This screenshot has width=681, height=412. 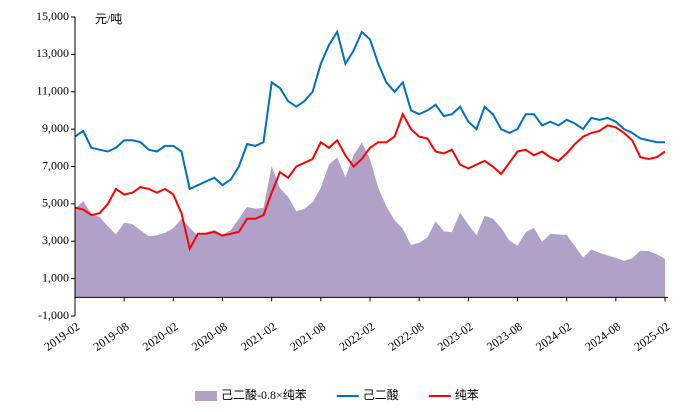 What do you see at coordinates (55, 277) in the screenshot?
I see `y-tick-label: 1,000` at bounding box center [55, 277].